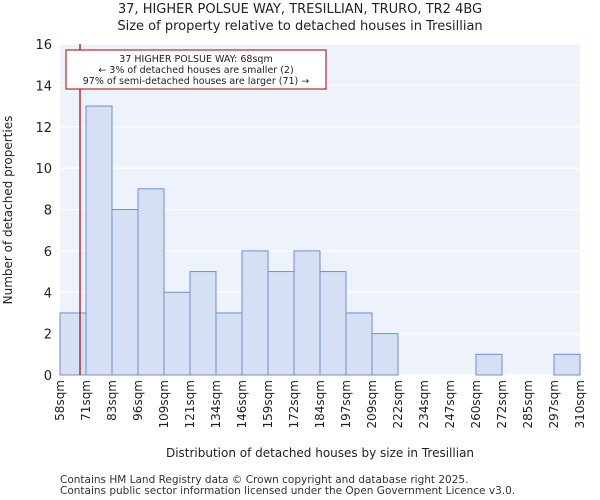 This screenshot has width=600, height=500. I want to click on x-tick-label: 234sqm, so click(424, 404).